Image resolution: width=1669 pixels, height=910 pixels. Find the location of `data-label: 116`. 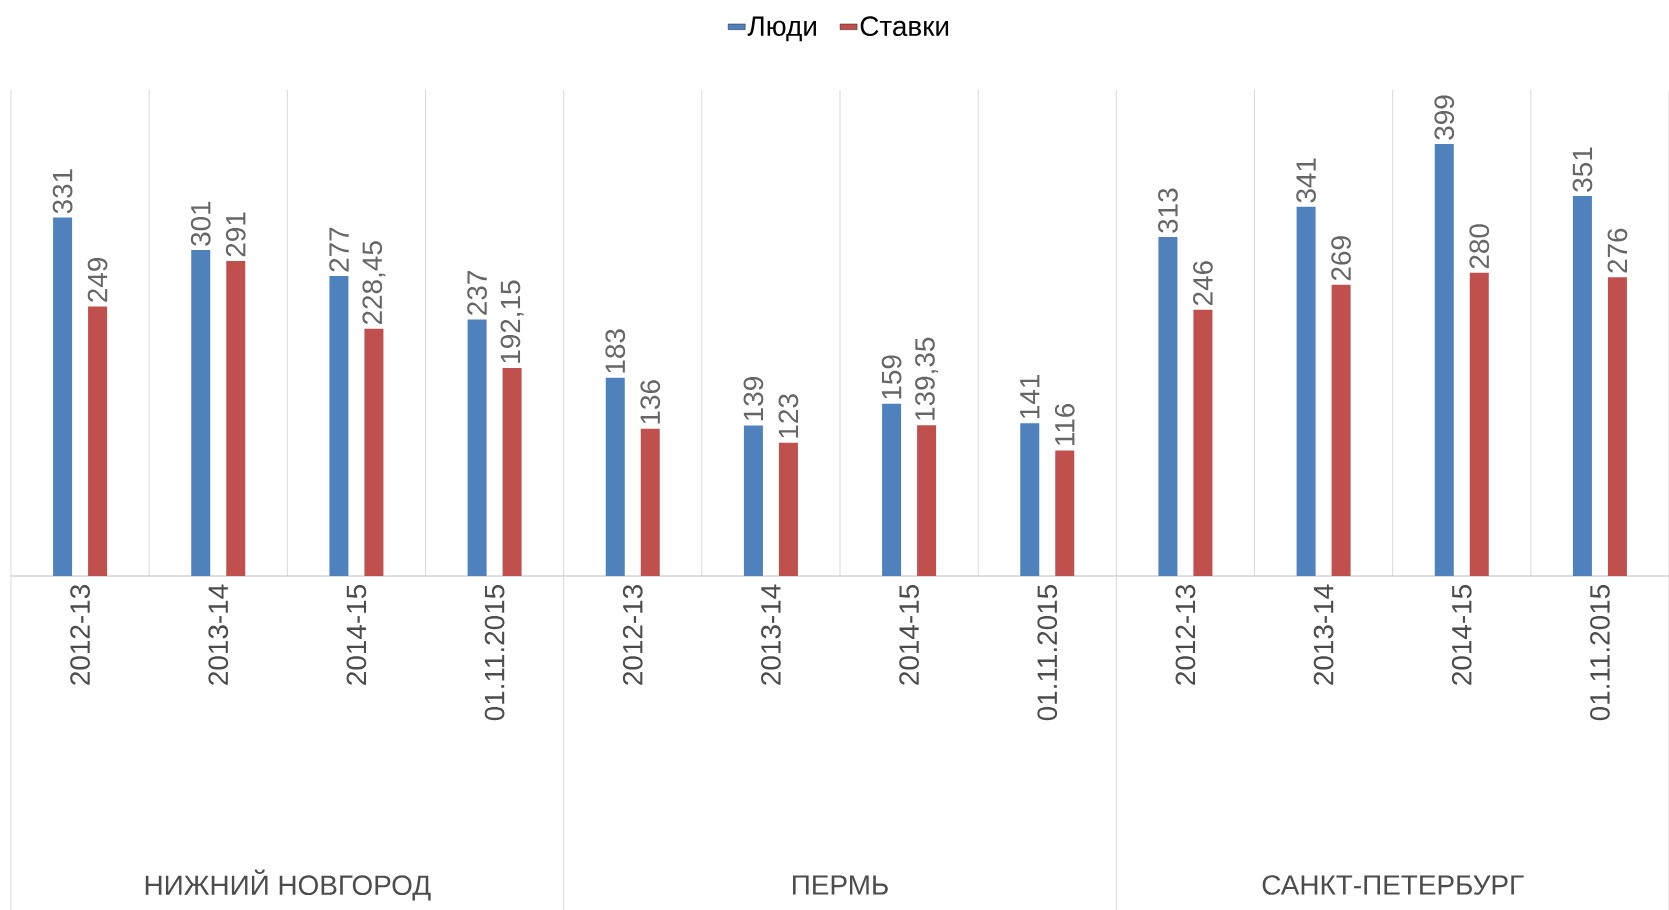

data-label: 116 is located at coordinates (1064, 424).